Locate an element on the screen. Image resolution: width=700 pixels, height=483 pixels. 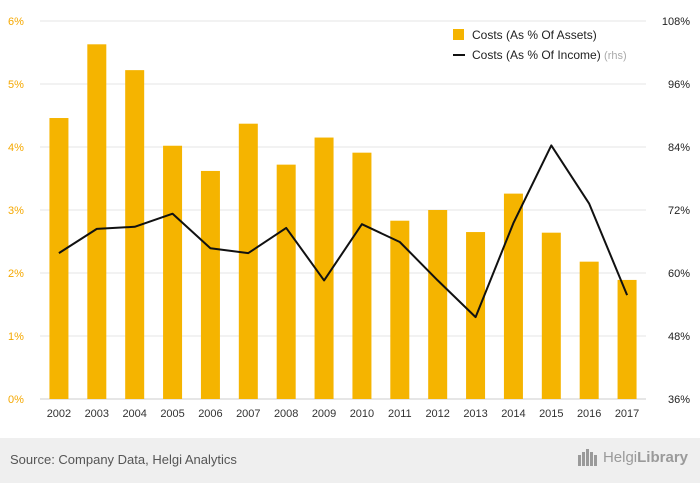
x-tick-label: 2003 is located at coordinates (97, 414).